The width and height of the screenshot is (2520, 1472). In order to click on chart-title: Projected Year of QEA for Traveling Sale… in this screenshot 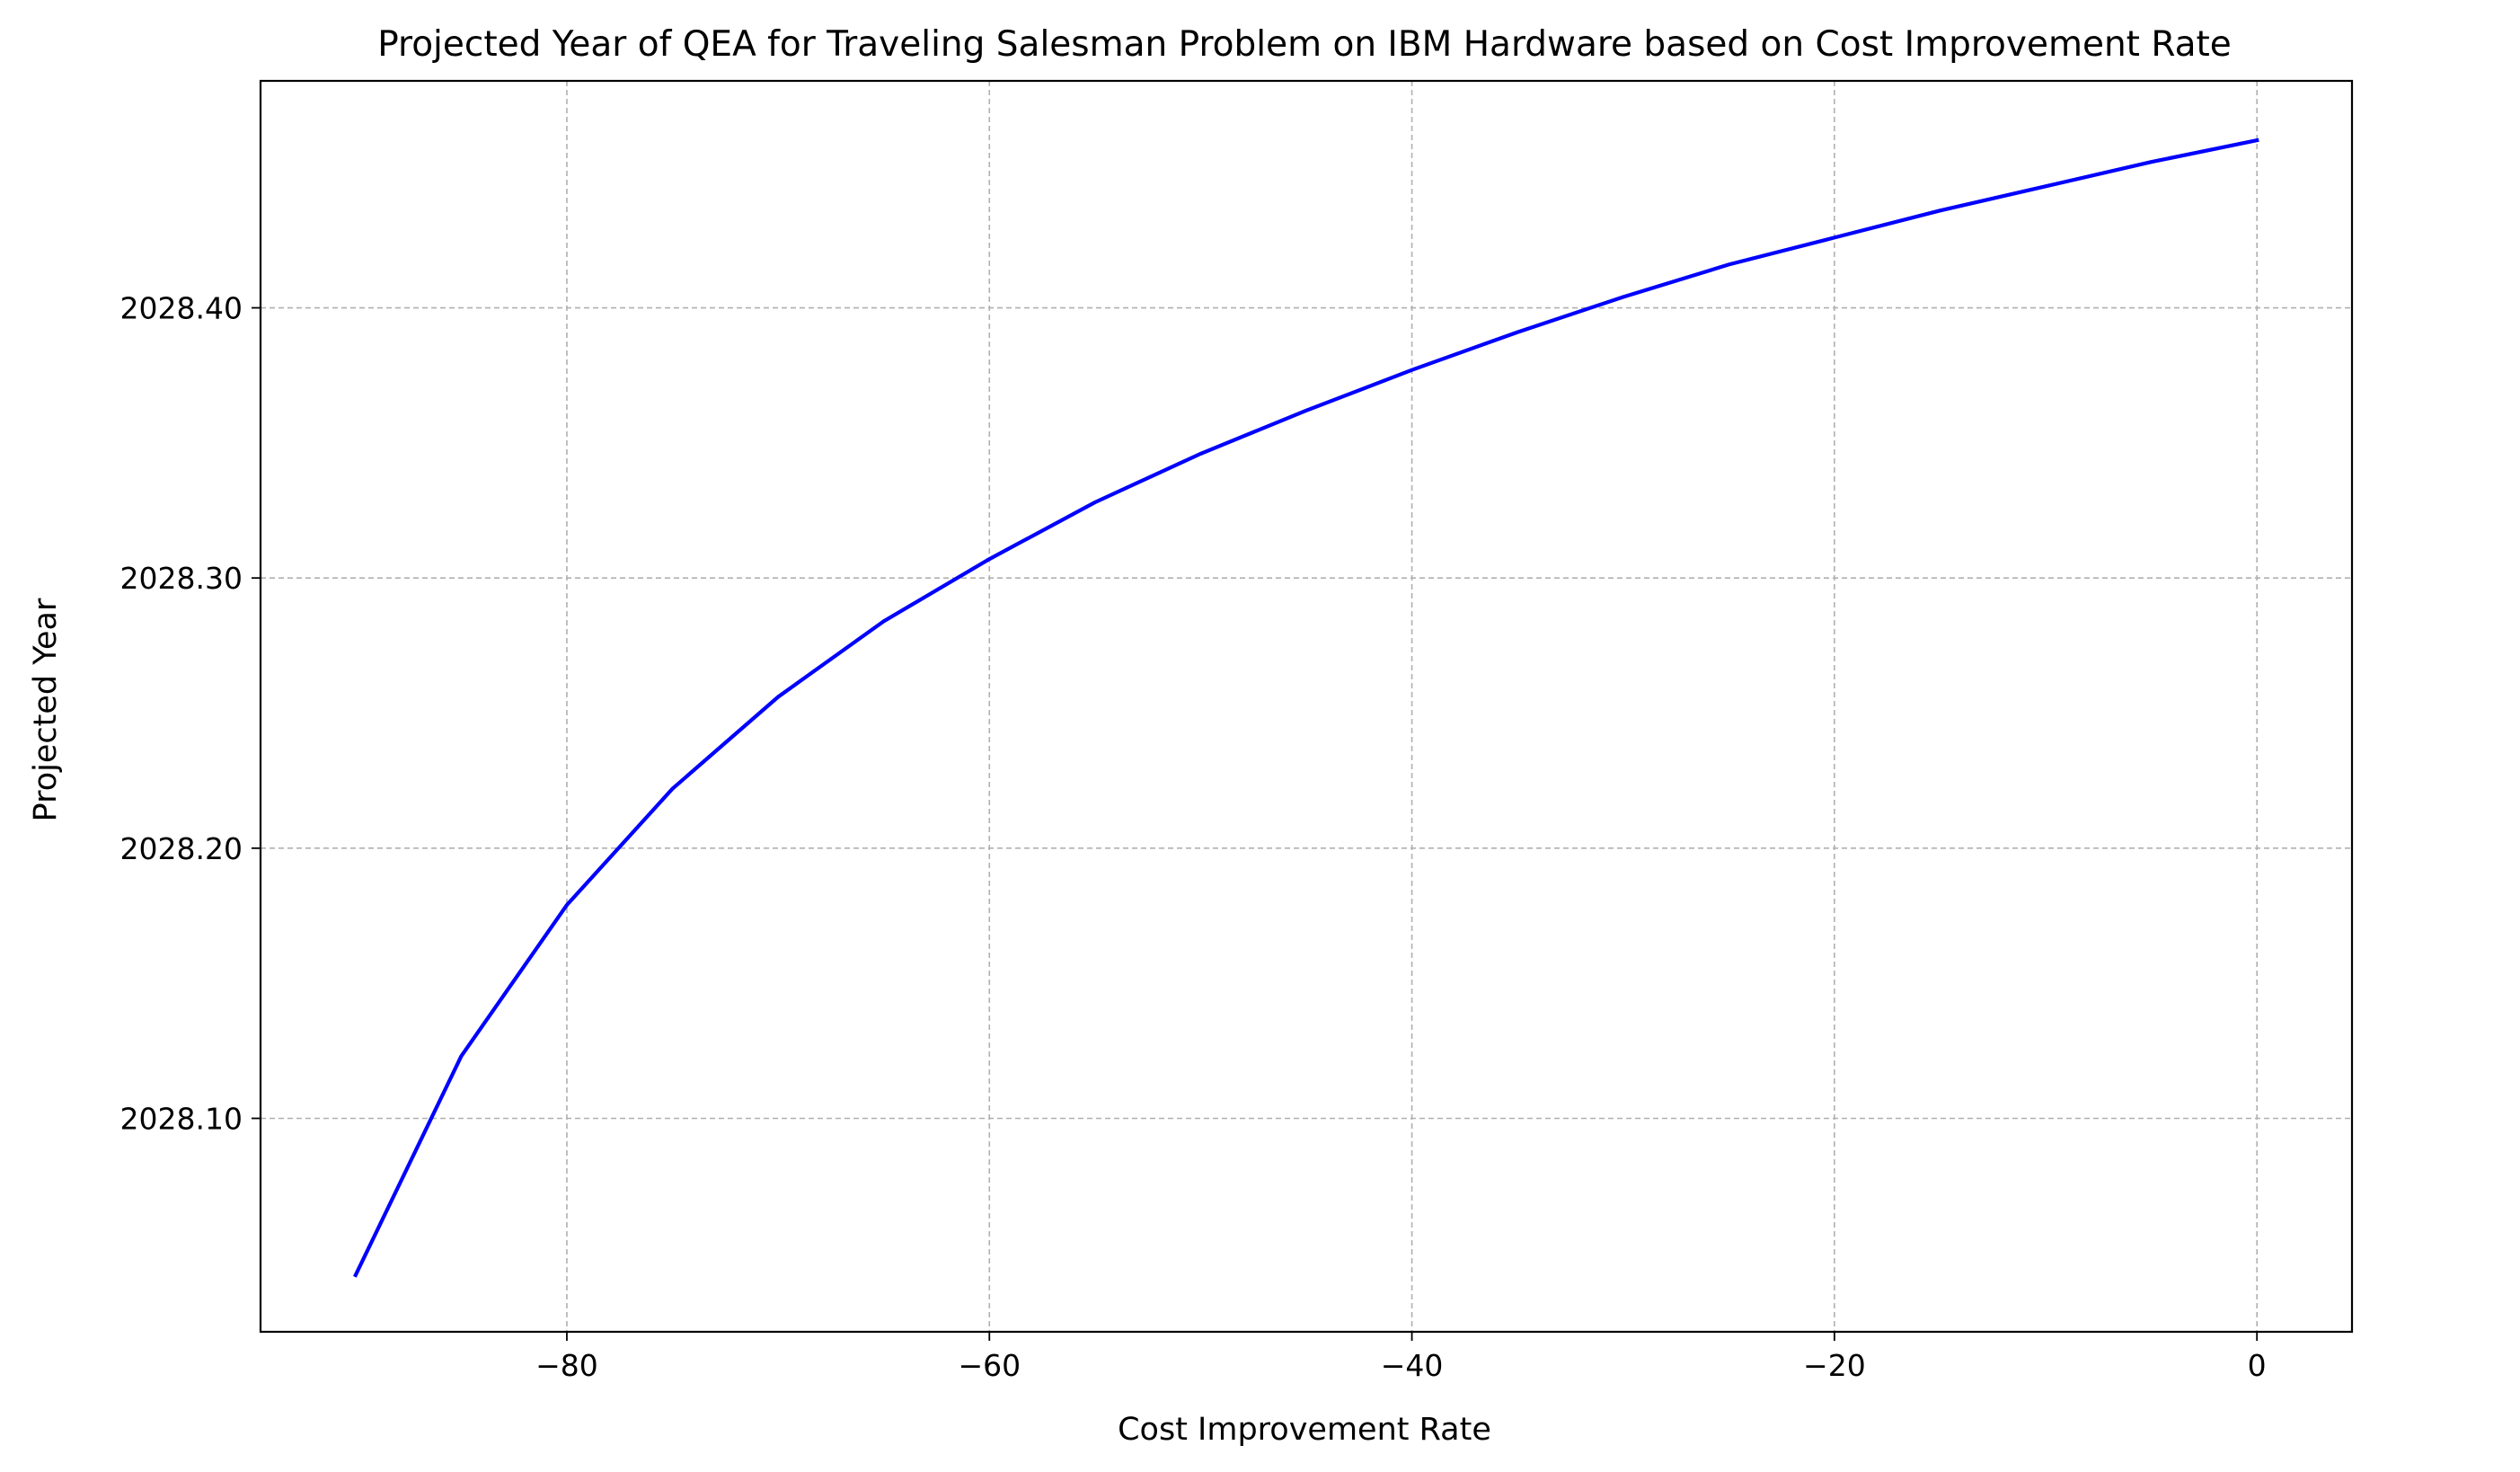, I will do `click(1304, 45)`.